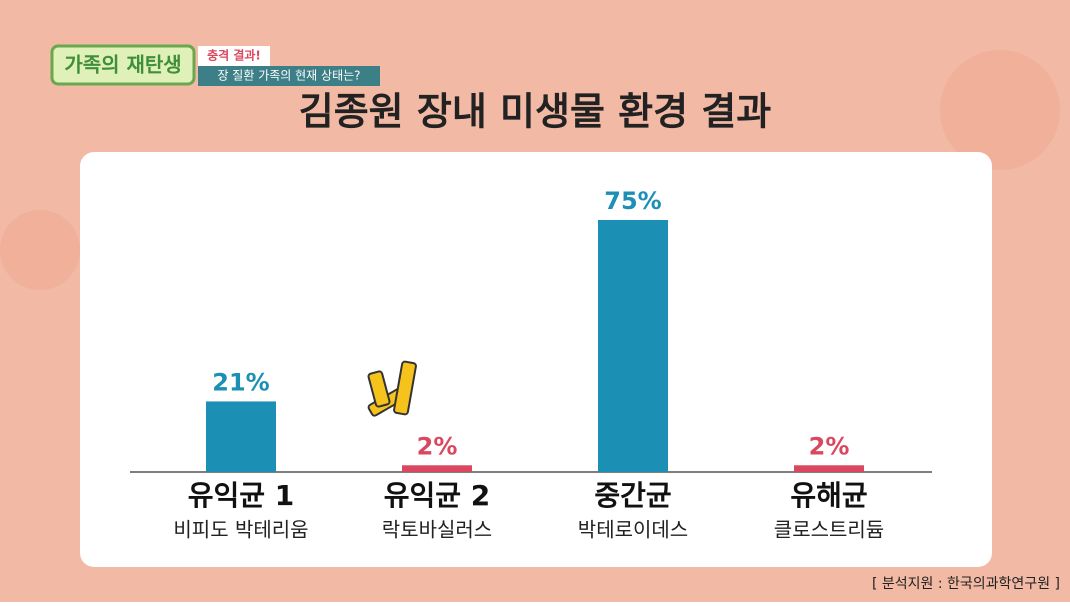 The height and width of the screenshot is (606, 1070). What do you see at coordinates (829, 530) in the screenshot?
I see `subcategory-label: 클로스트리듐` at bounding box center [829, 530].